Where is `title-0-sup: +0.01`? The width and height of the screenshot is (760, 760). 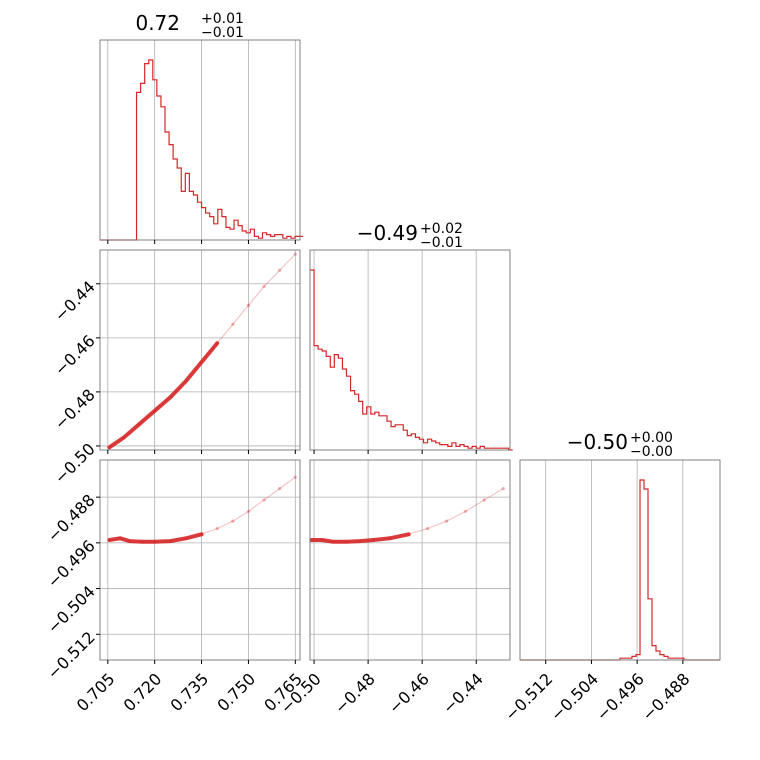
title-0-sup: +0.01 is located at coordinates (222, 19).